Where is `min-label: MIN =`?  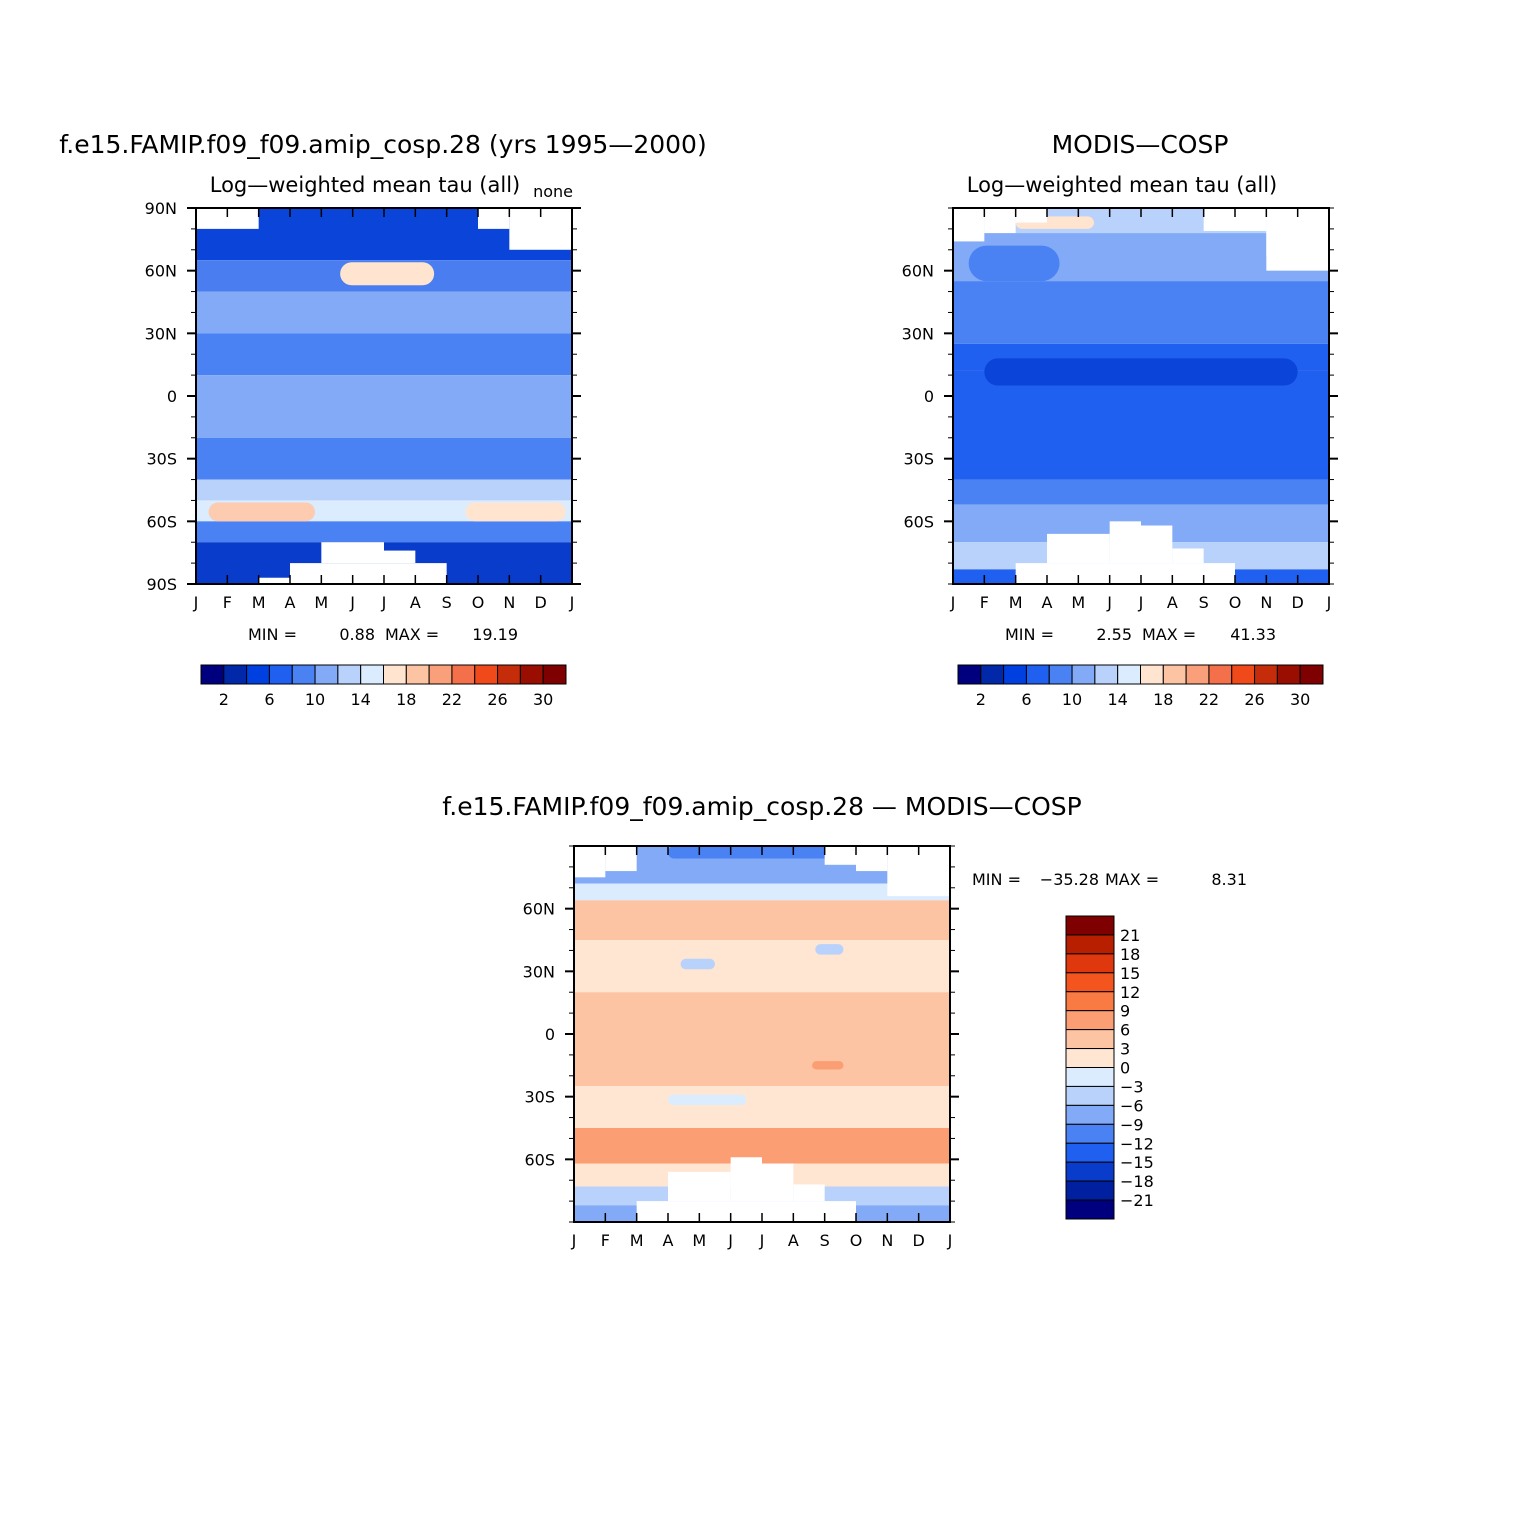
min-label: MIN = is located at coordinates (996, 879).